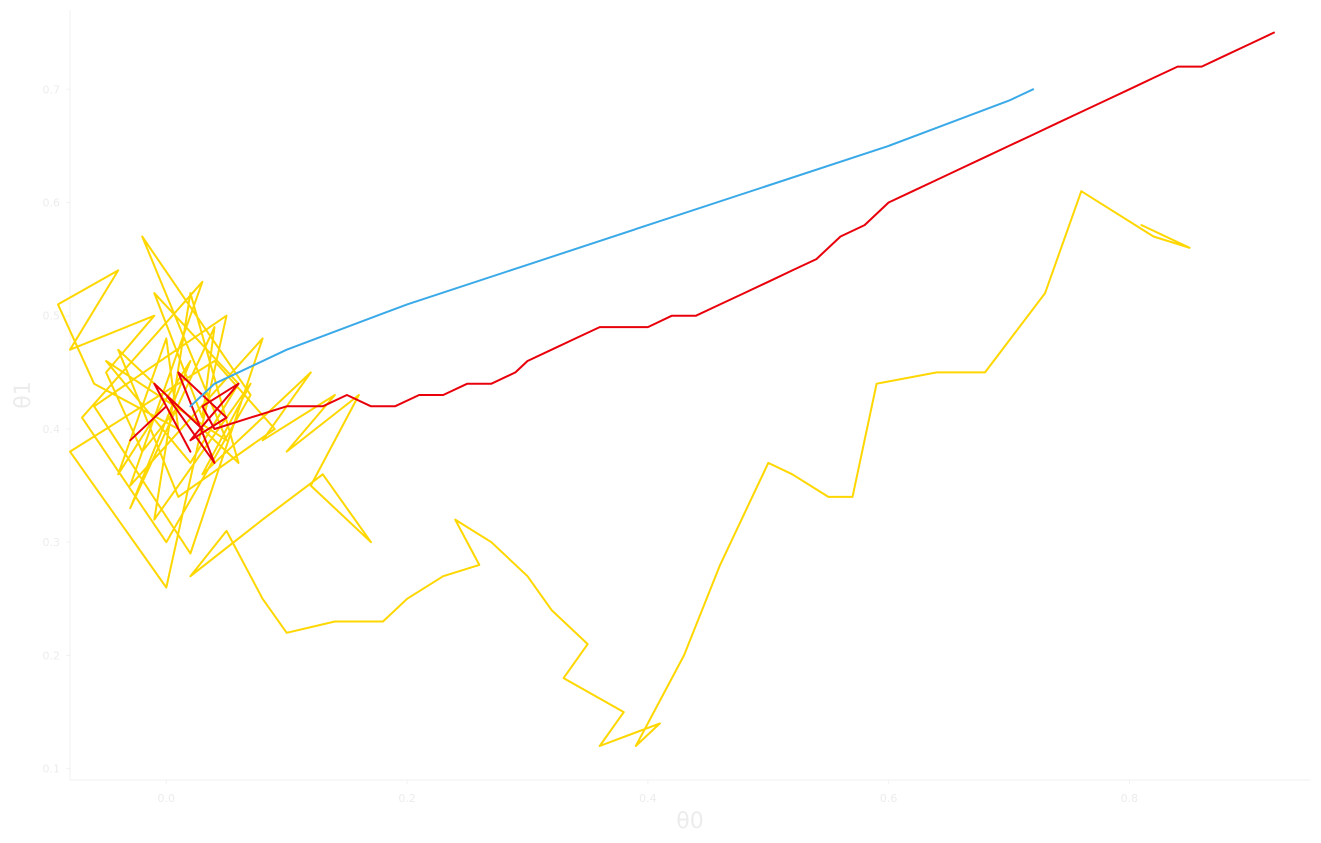  I want to click on y-axis-title: θ1, so click(23, 394).